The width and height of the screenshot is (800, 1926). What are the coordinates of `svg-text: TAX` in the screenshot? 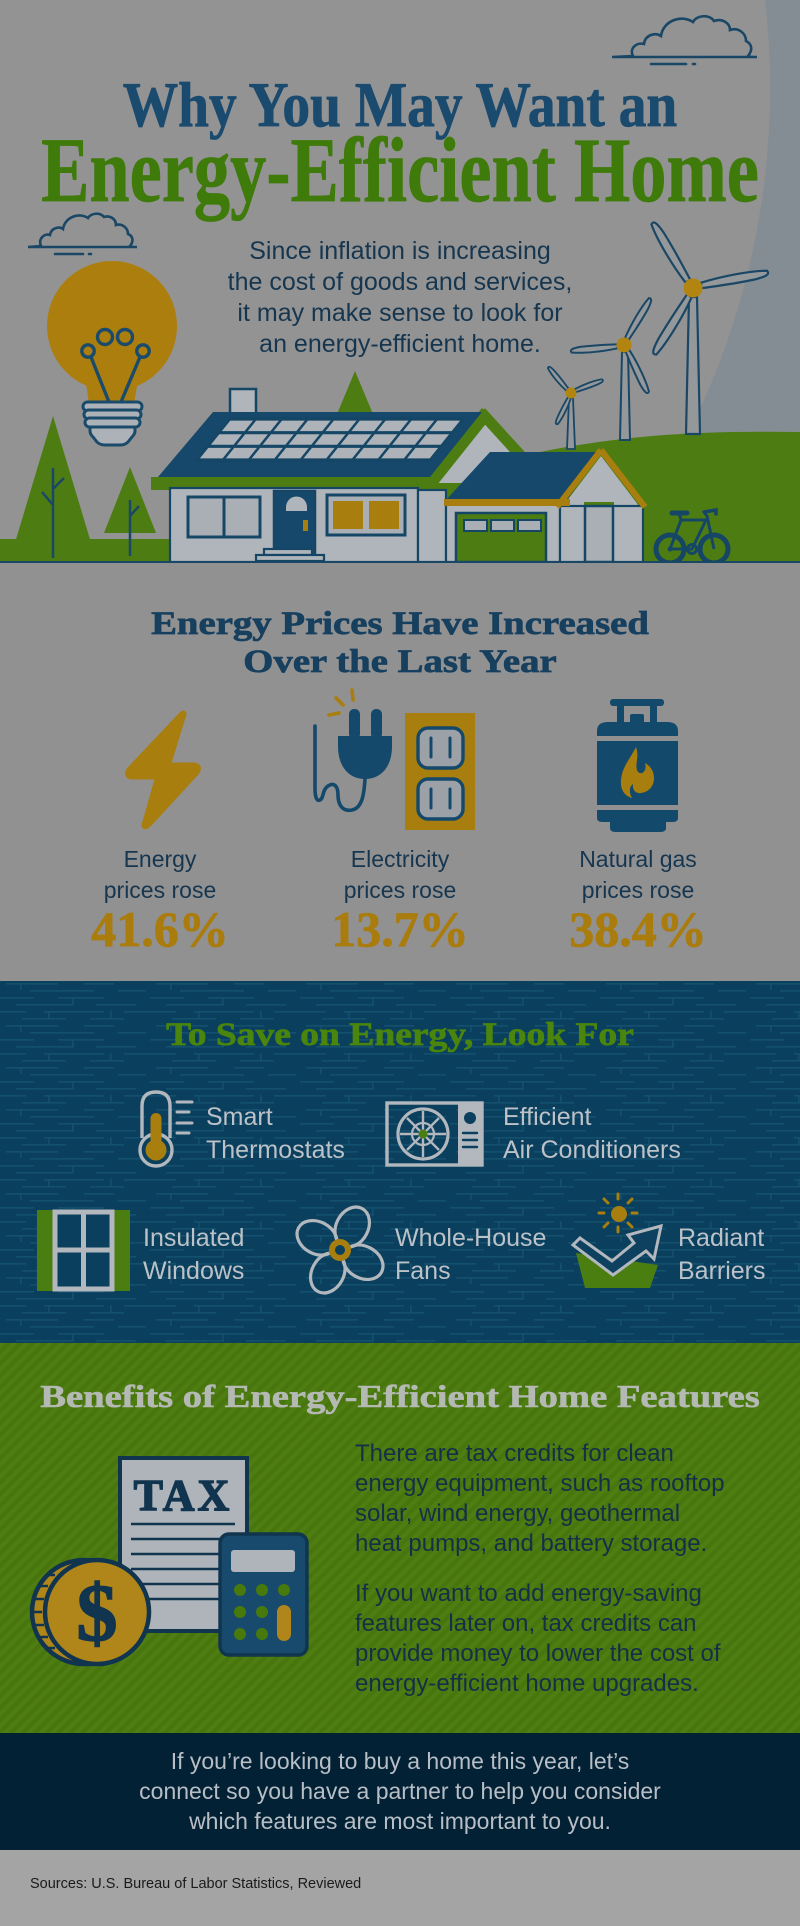 It's located at (183, 1495).